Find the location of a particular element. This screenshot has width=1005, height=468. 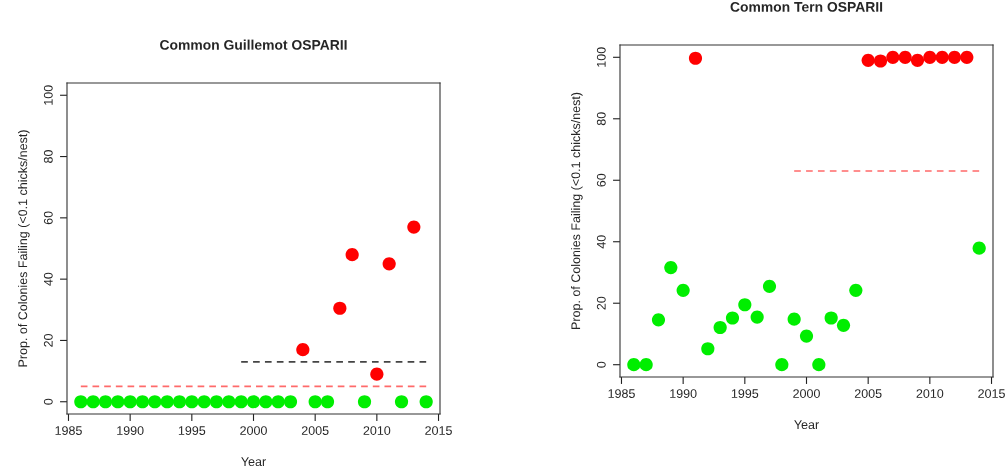

chart-title: Common Guillemot OSPARII is located at coordinates (253, 44).